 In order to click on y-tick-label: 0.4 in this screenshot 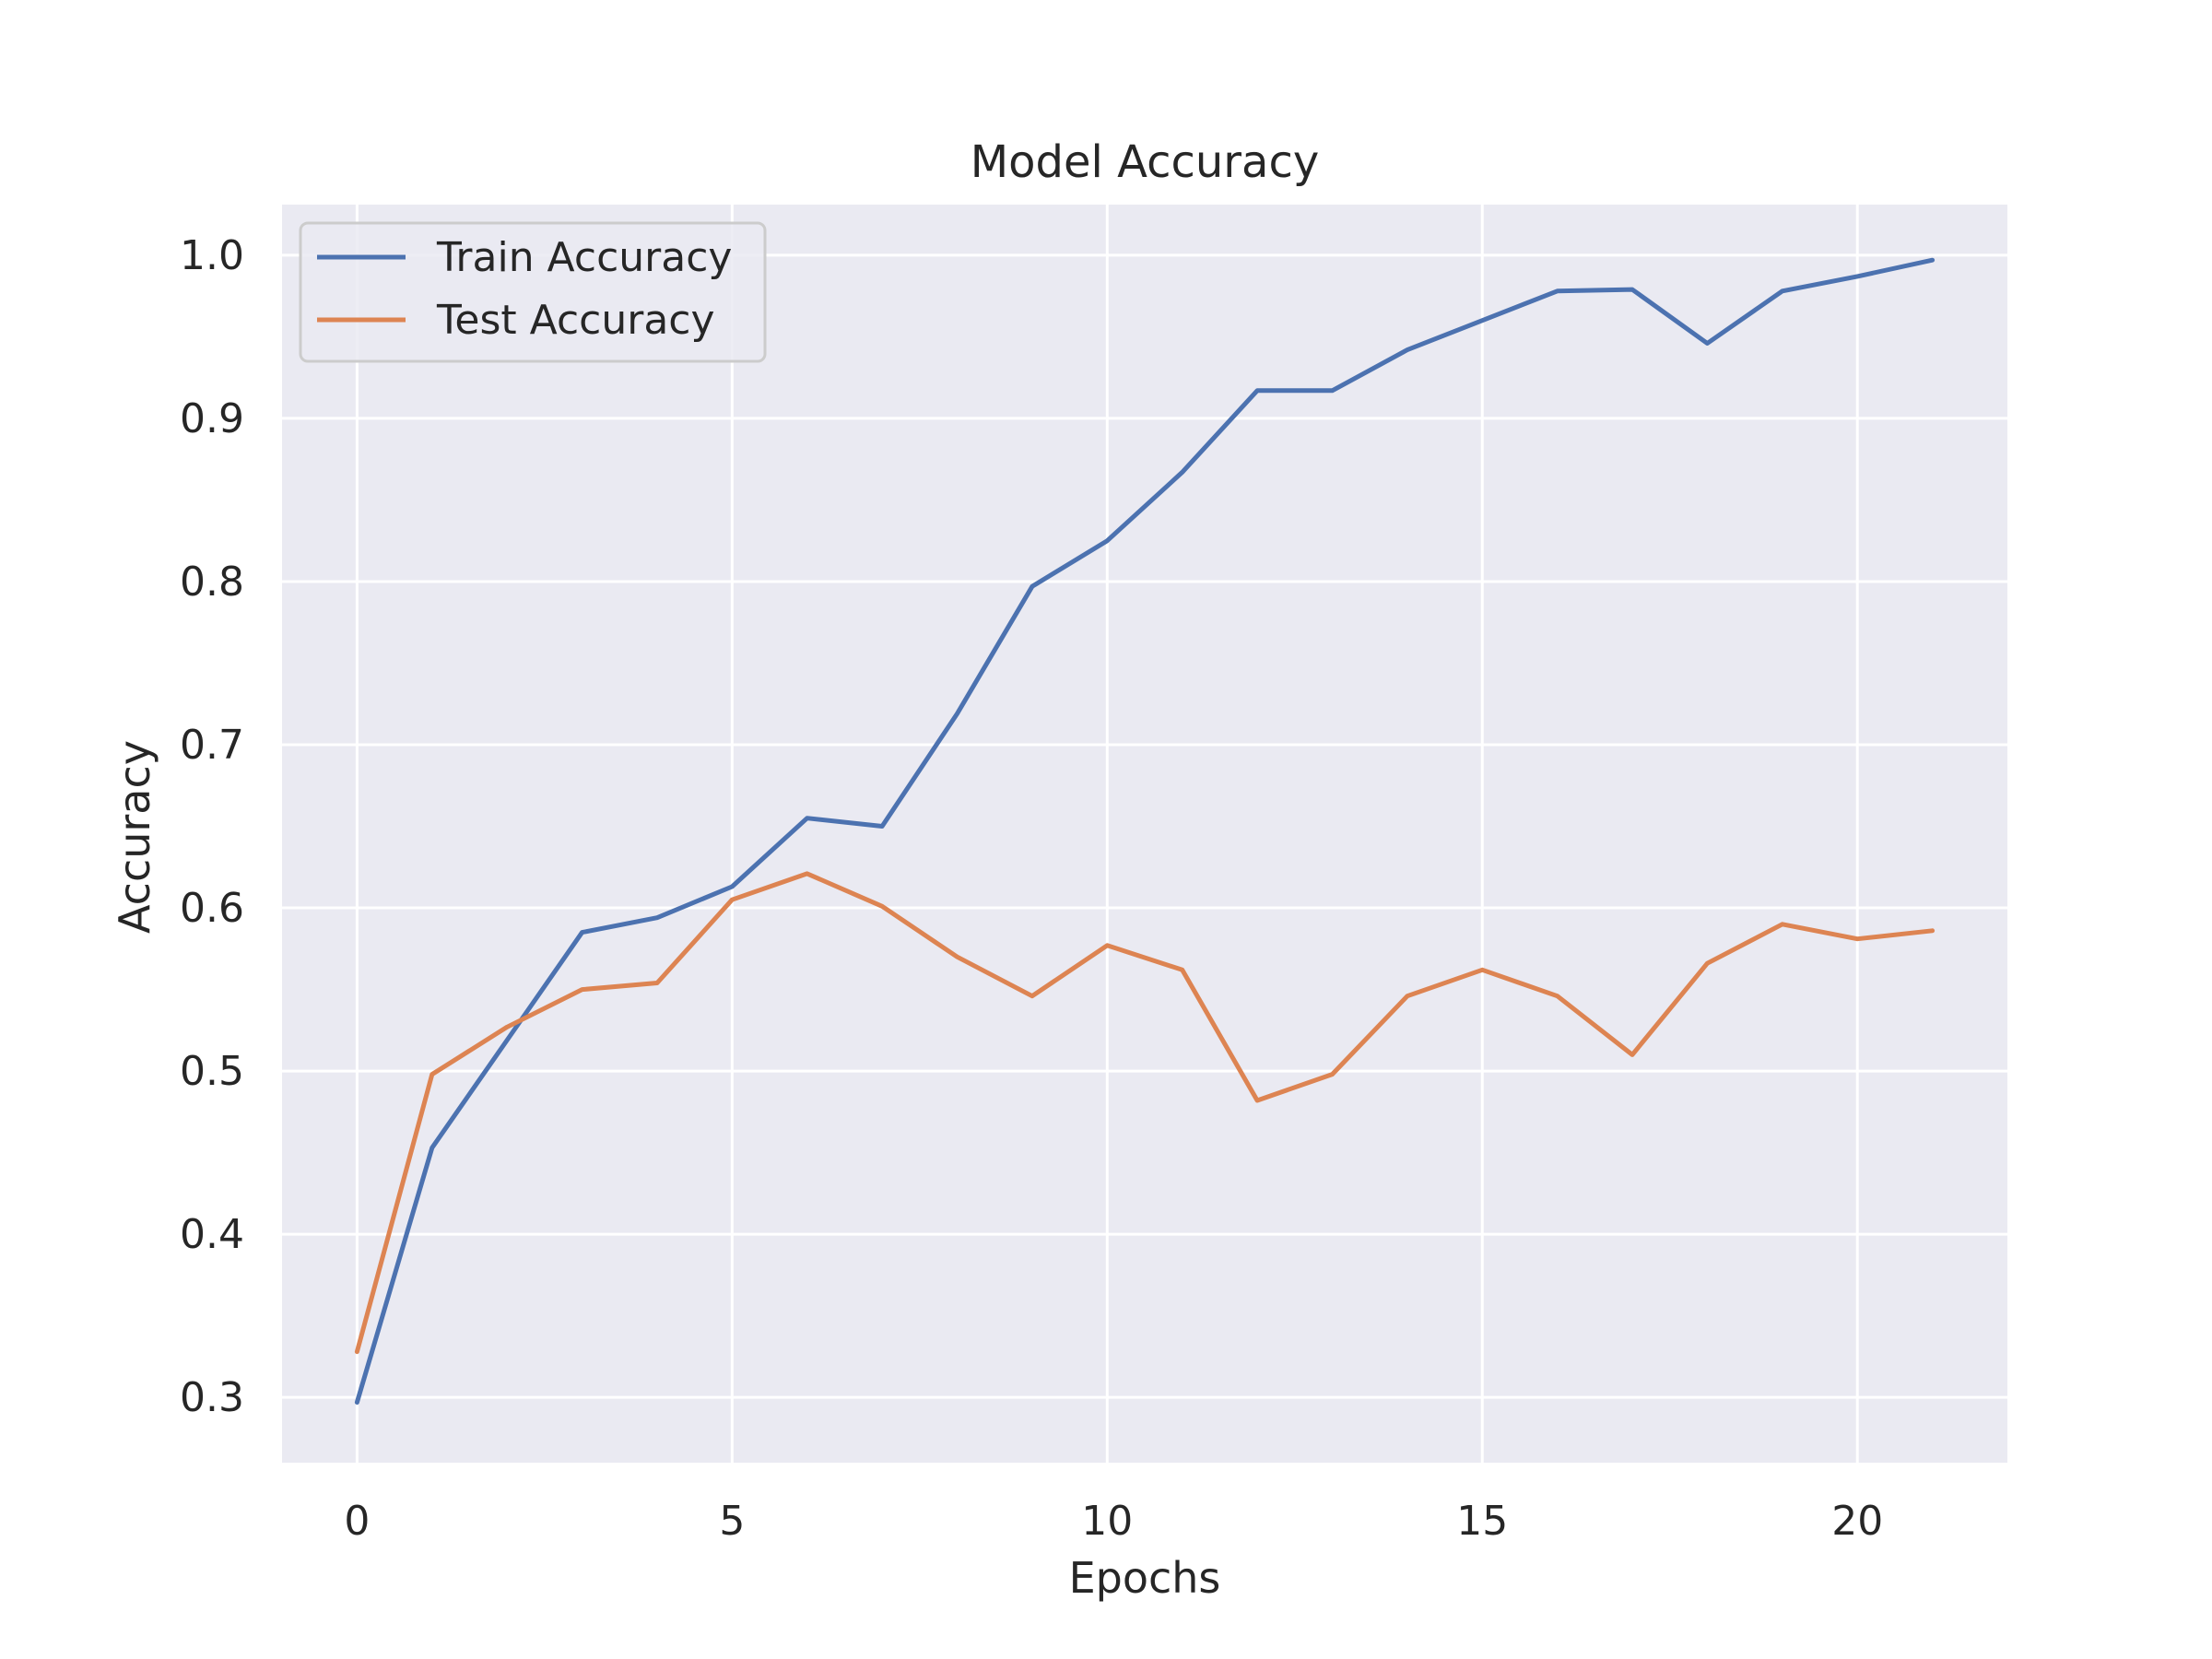, I will do `click(212, 1234)`.